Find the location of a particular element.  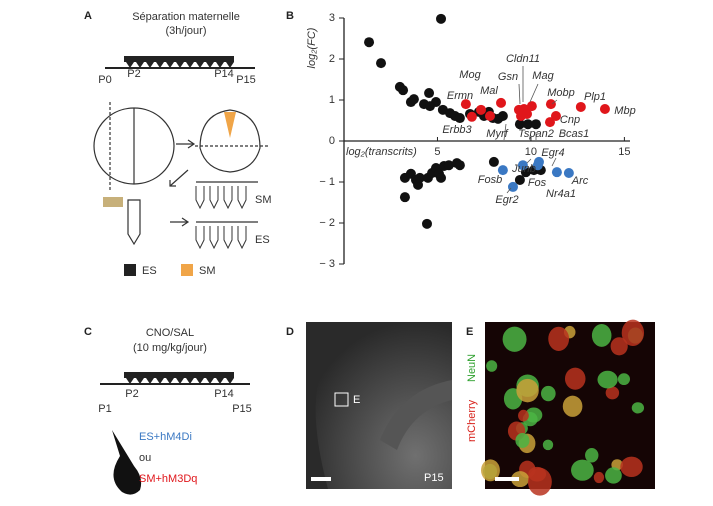

y-tick-label: − 1 is located at coordinates (327, 182).